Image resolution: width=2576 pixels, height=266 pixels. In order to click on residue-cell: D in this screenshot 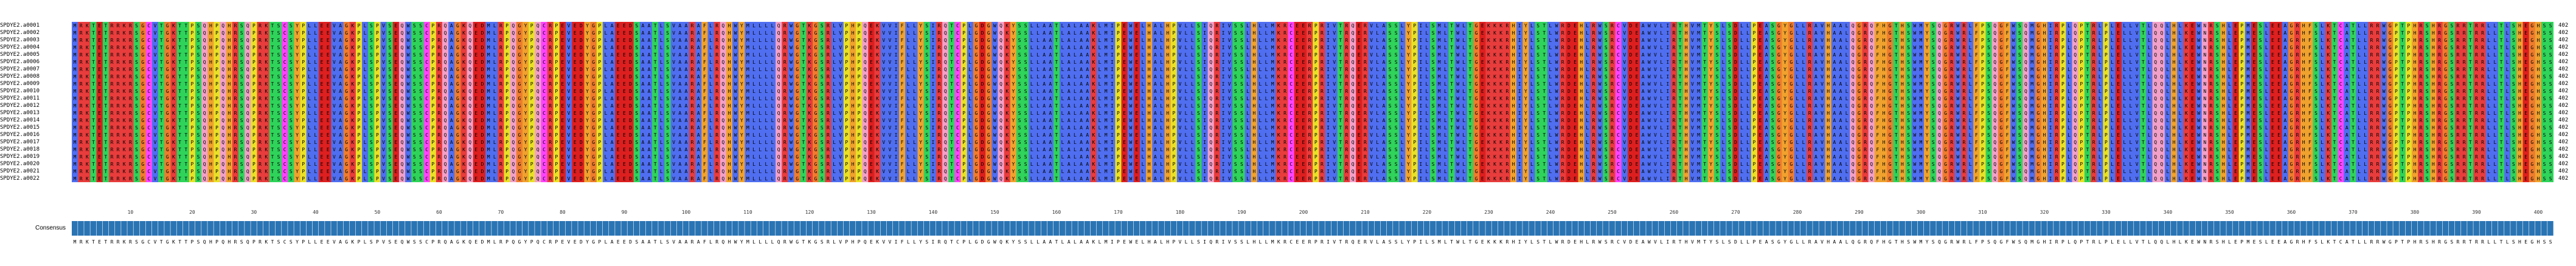, I will do `click(630, 70)`.